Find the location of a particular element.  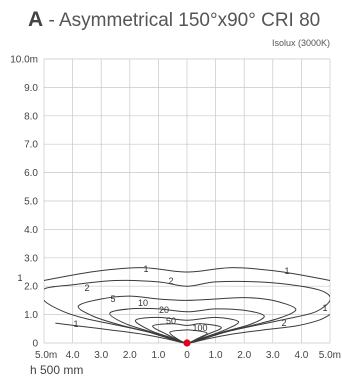

y-tick-label: 5.0 is located at coordinates (31, 202).